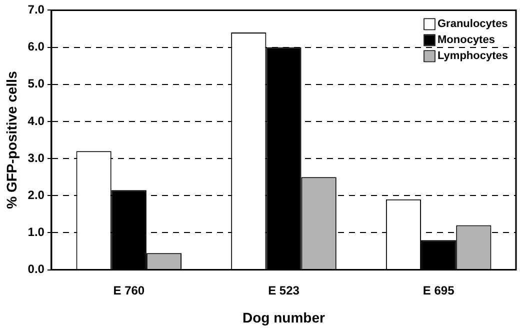  What do you see at coordinates (36, 47) in the screenshot?
I see `y-tick-label: 6.0` at bounding box center [36, 47].